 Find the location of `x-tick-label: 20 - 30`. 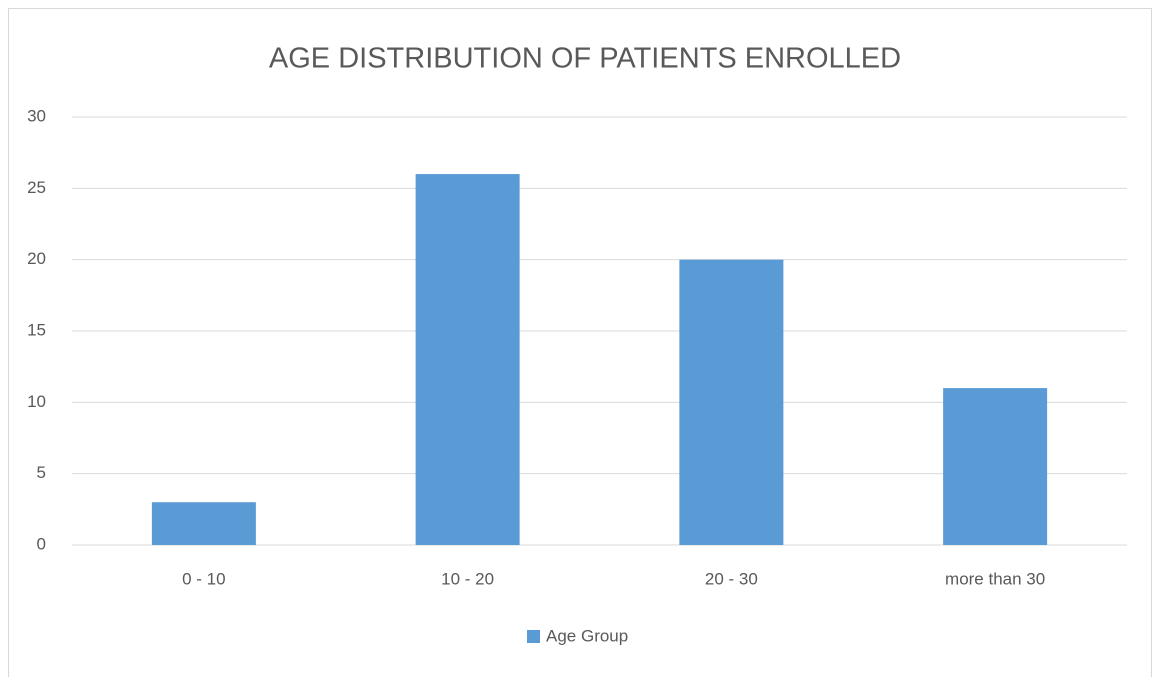

x-tick-label: 20 - 30 is located at coordinates (731, 578).